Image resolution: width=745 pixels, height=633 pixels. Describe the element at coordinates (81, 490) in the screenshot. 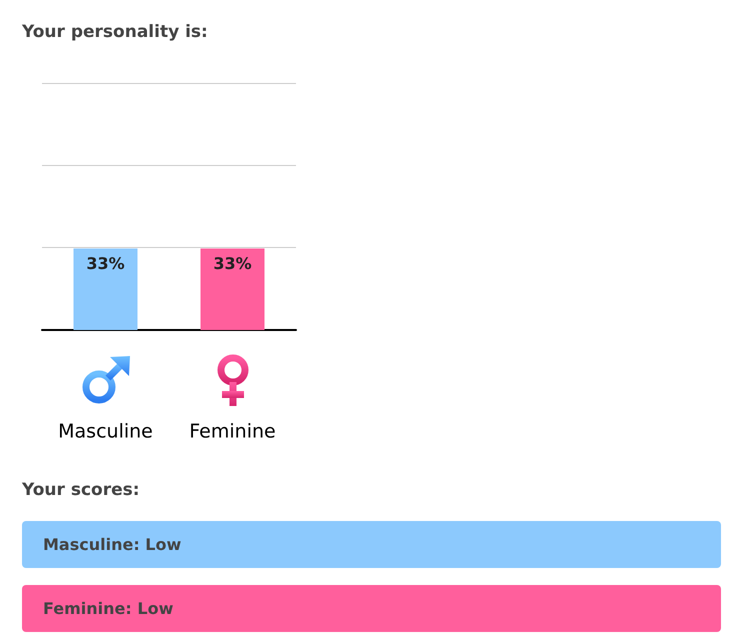

I see `text: Your scores:` at that location.